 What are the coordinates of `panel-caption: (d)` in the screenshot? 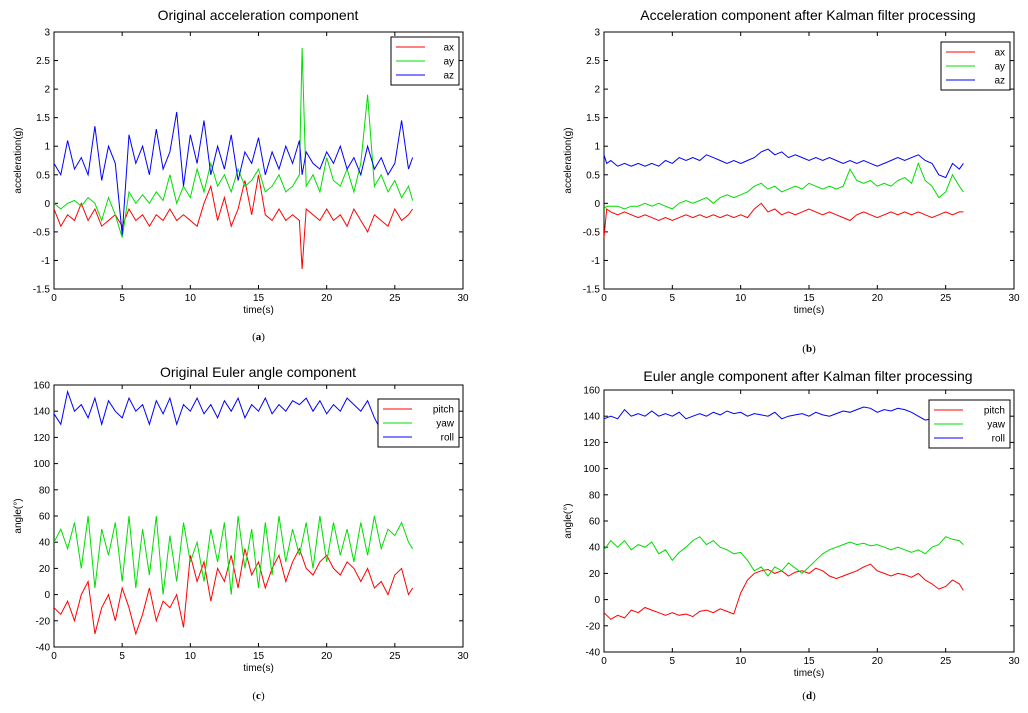 It's located at (809, 696).